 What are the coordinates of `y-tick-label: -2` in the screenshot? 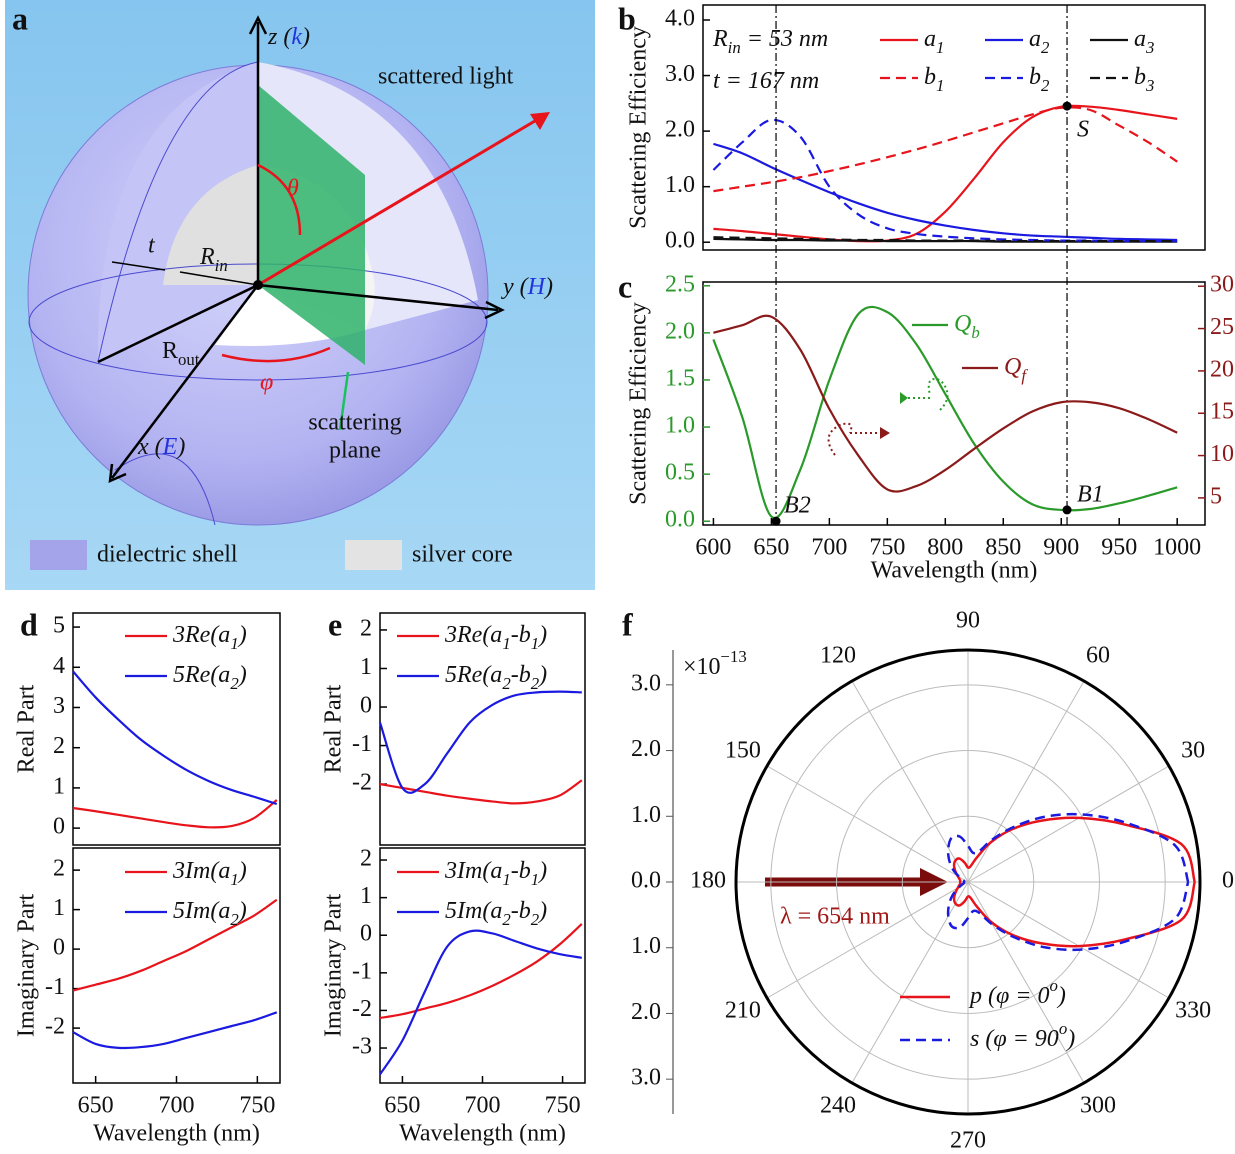 It's located at (362, 1009).